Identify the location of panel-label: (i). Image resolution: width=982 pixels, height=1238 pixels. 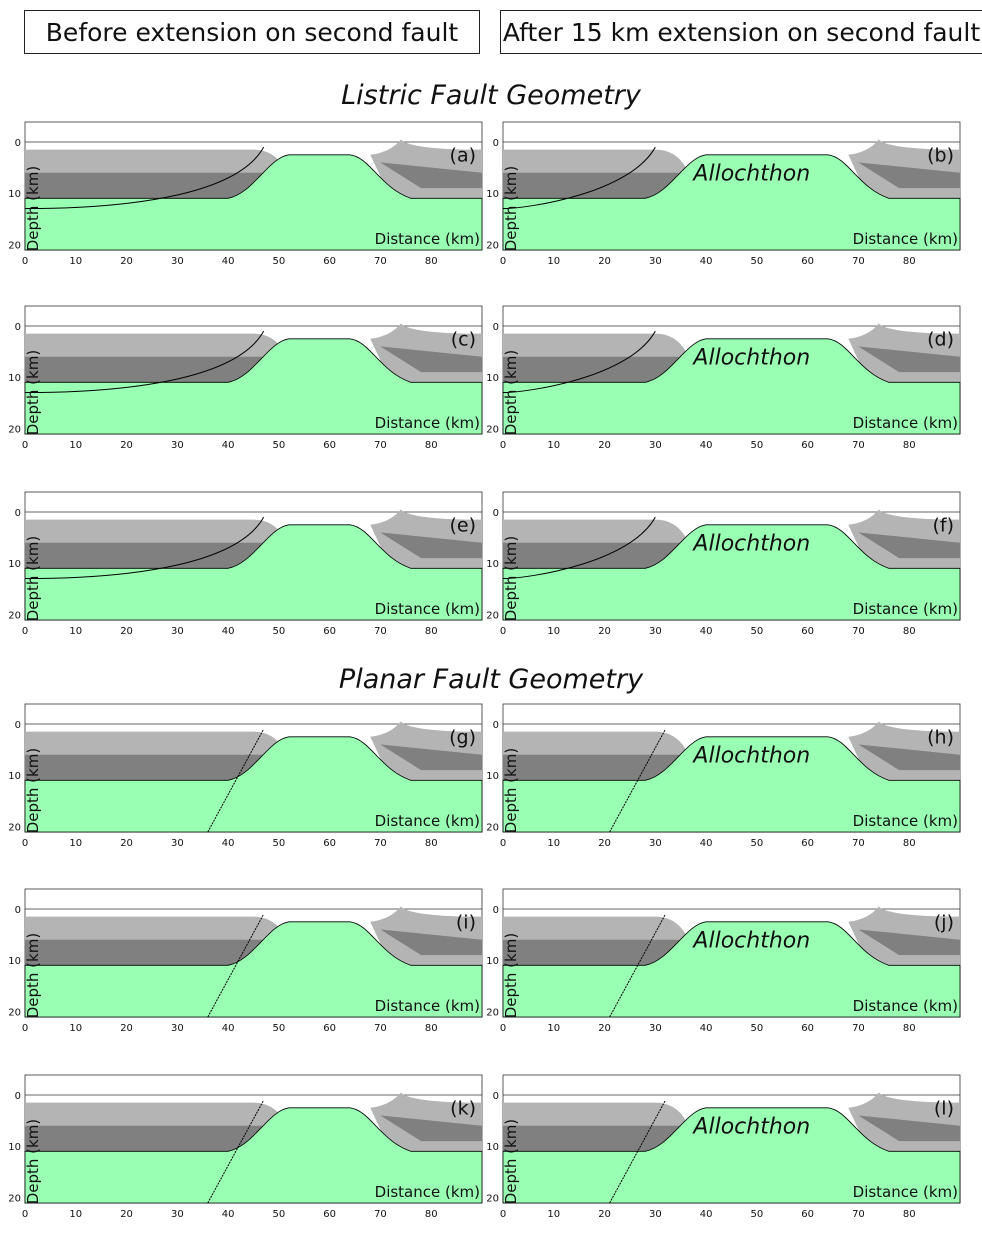
(466, 922).